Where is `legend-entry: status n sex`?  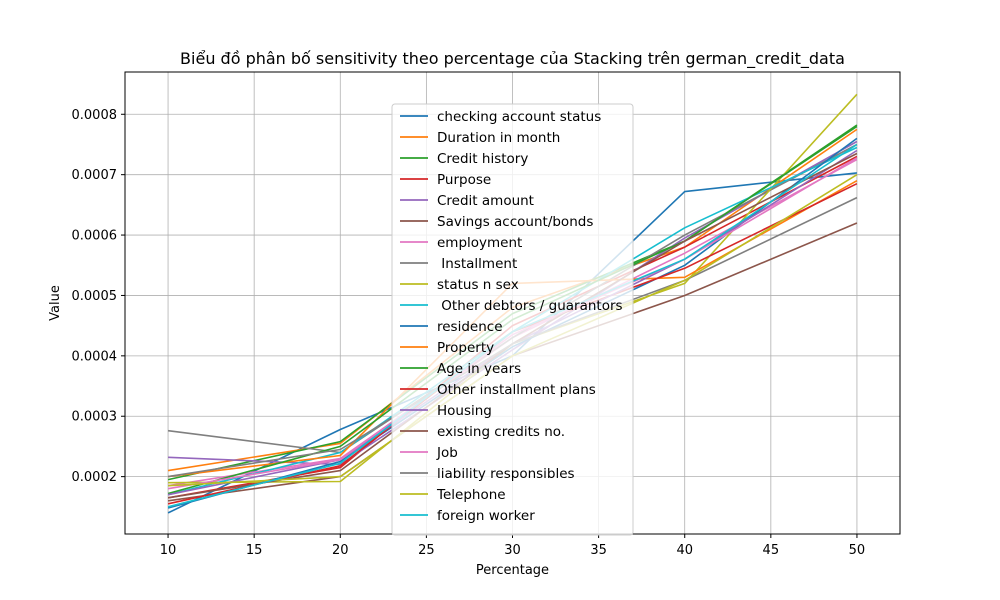 legend-entry: status n sex is located at coordinates (478, 285).